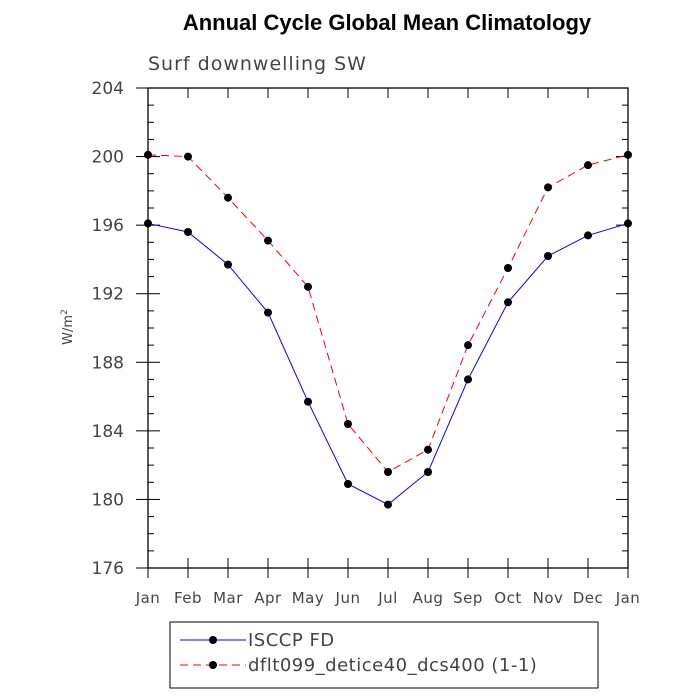 The image size is (700, 700). What do you see at coordinates (268, 598) in the screenshot?
I see `x-tick-label: Apr` at bounding box center [268, 598].